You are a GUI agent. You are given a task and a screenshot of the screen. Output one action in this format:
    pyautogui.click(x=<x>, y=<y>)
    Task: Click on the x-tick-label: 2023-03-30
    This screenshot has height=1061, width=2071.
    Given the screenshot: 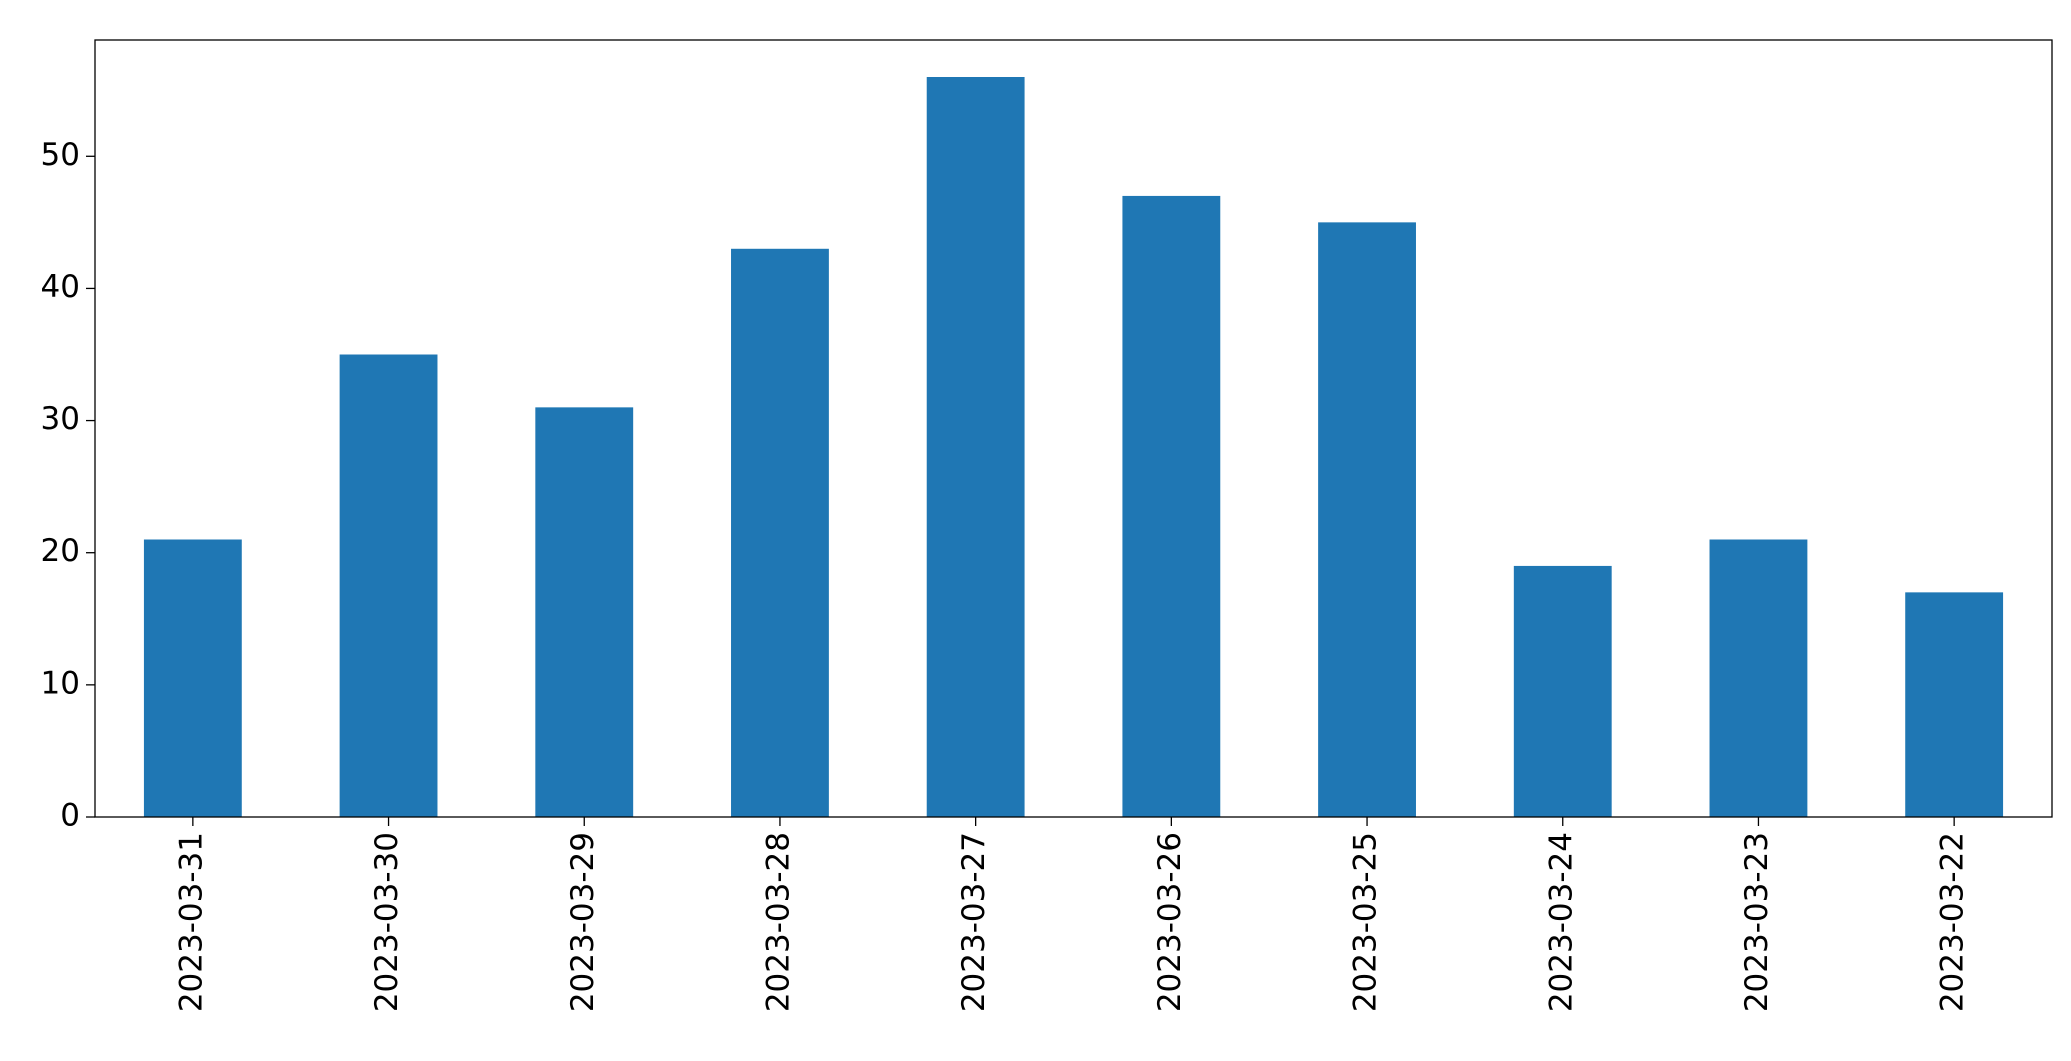 What is the action you would take?
    pyautogui.click(x=387, y=922)
    